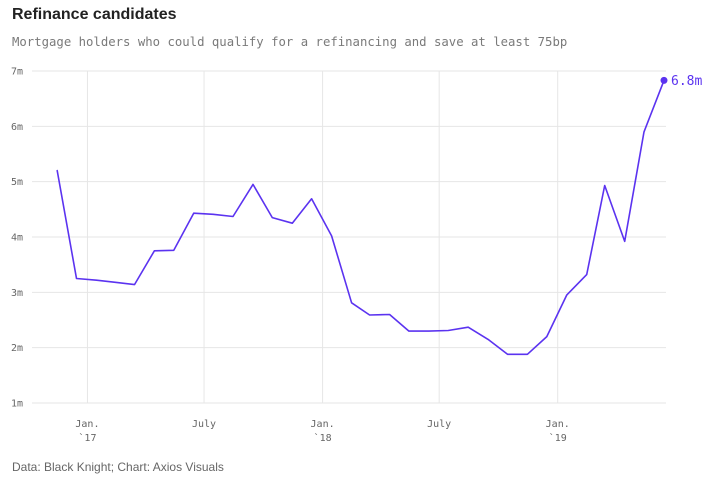 This screenshot has width=720, height=487. Describe the element at coordinates (686, 81) in the screenshot. I see `end-value-label: 6.8m` at that location.